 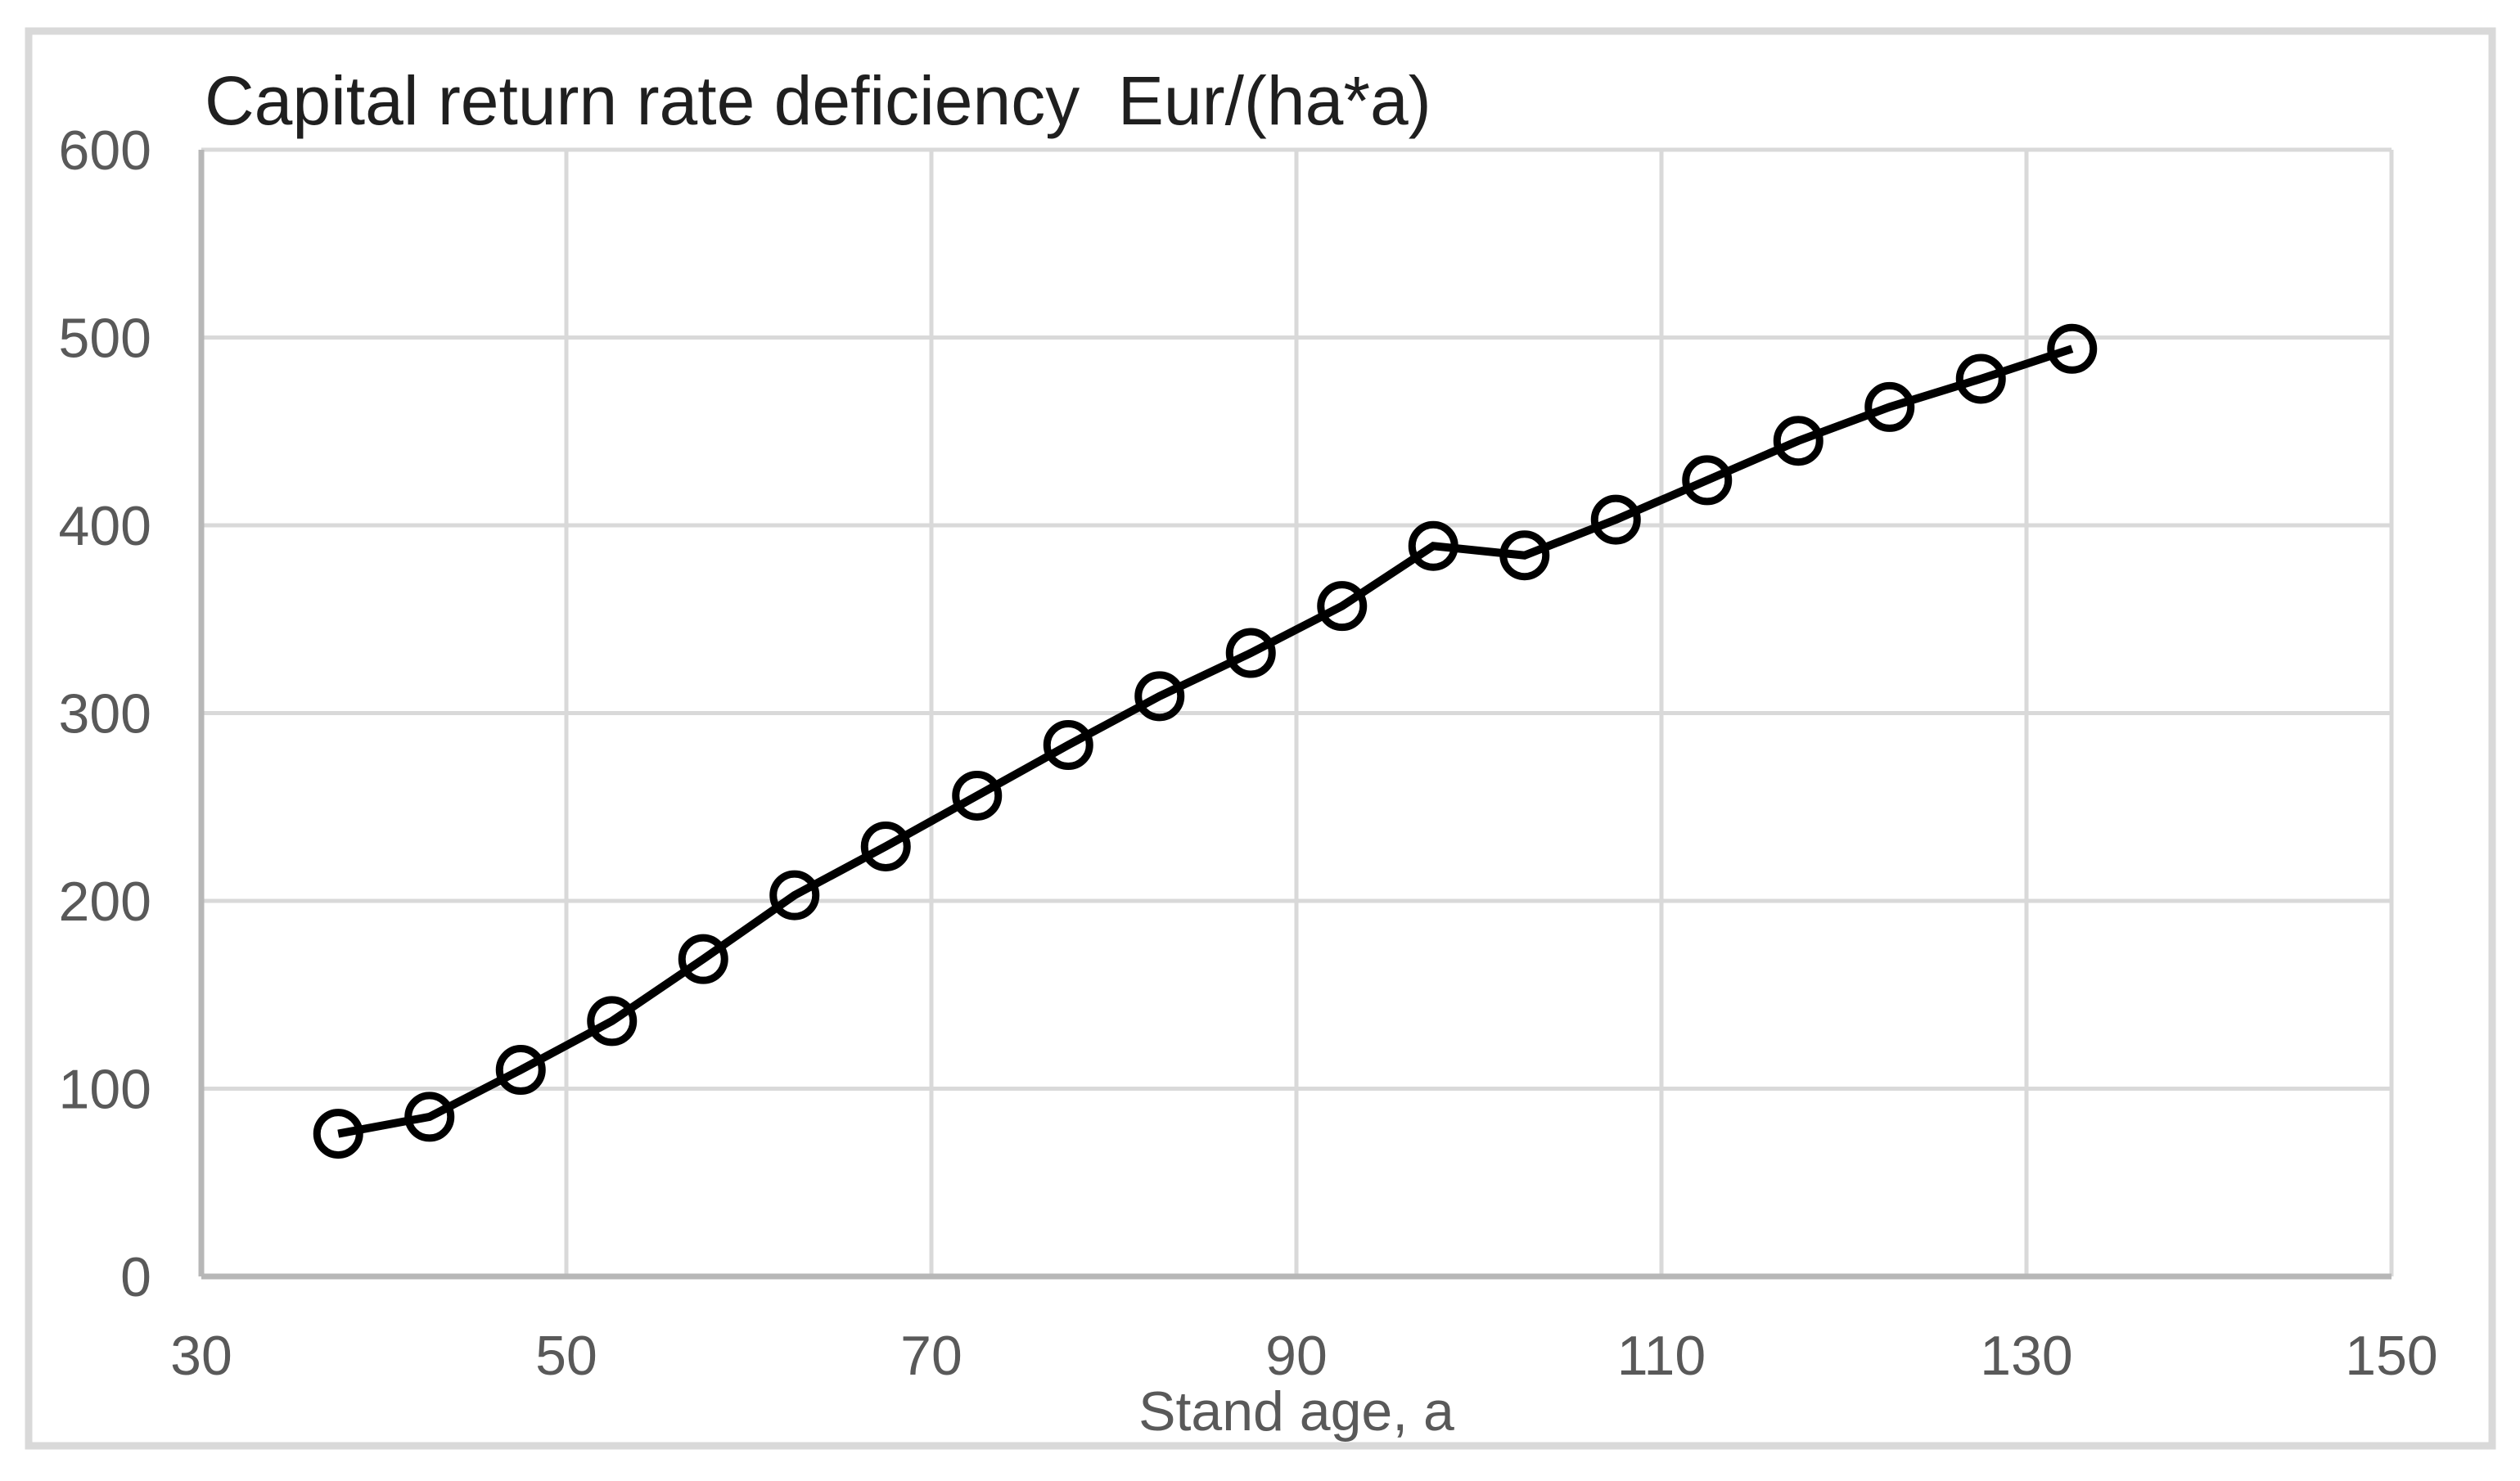 I want to click on x-tick-label: 50, so click(x=566, y=1356).